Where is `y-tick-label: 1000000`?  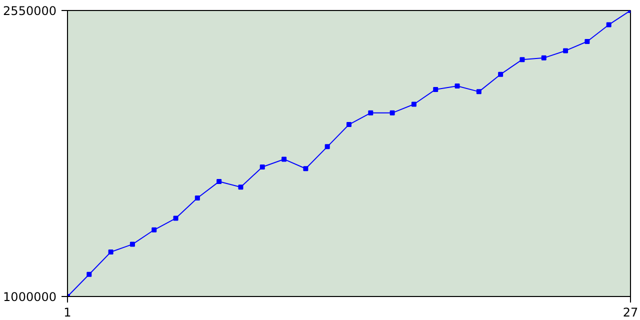 y-tick-label: 1000000 is located at coordinates (30, 297).